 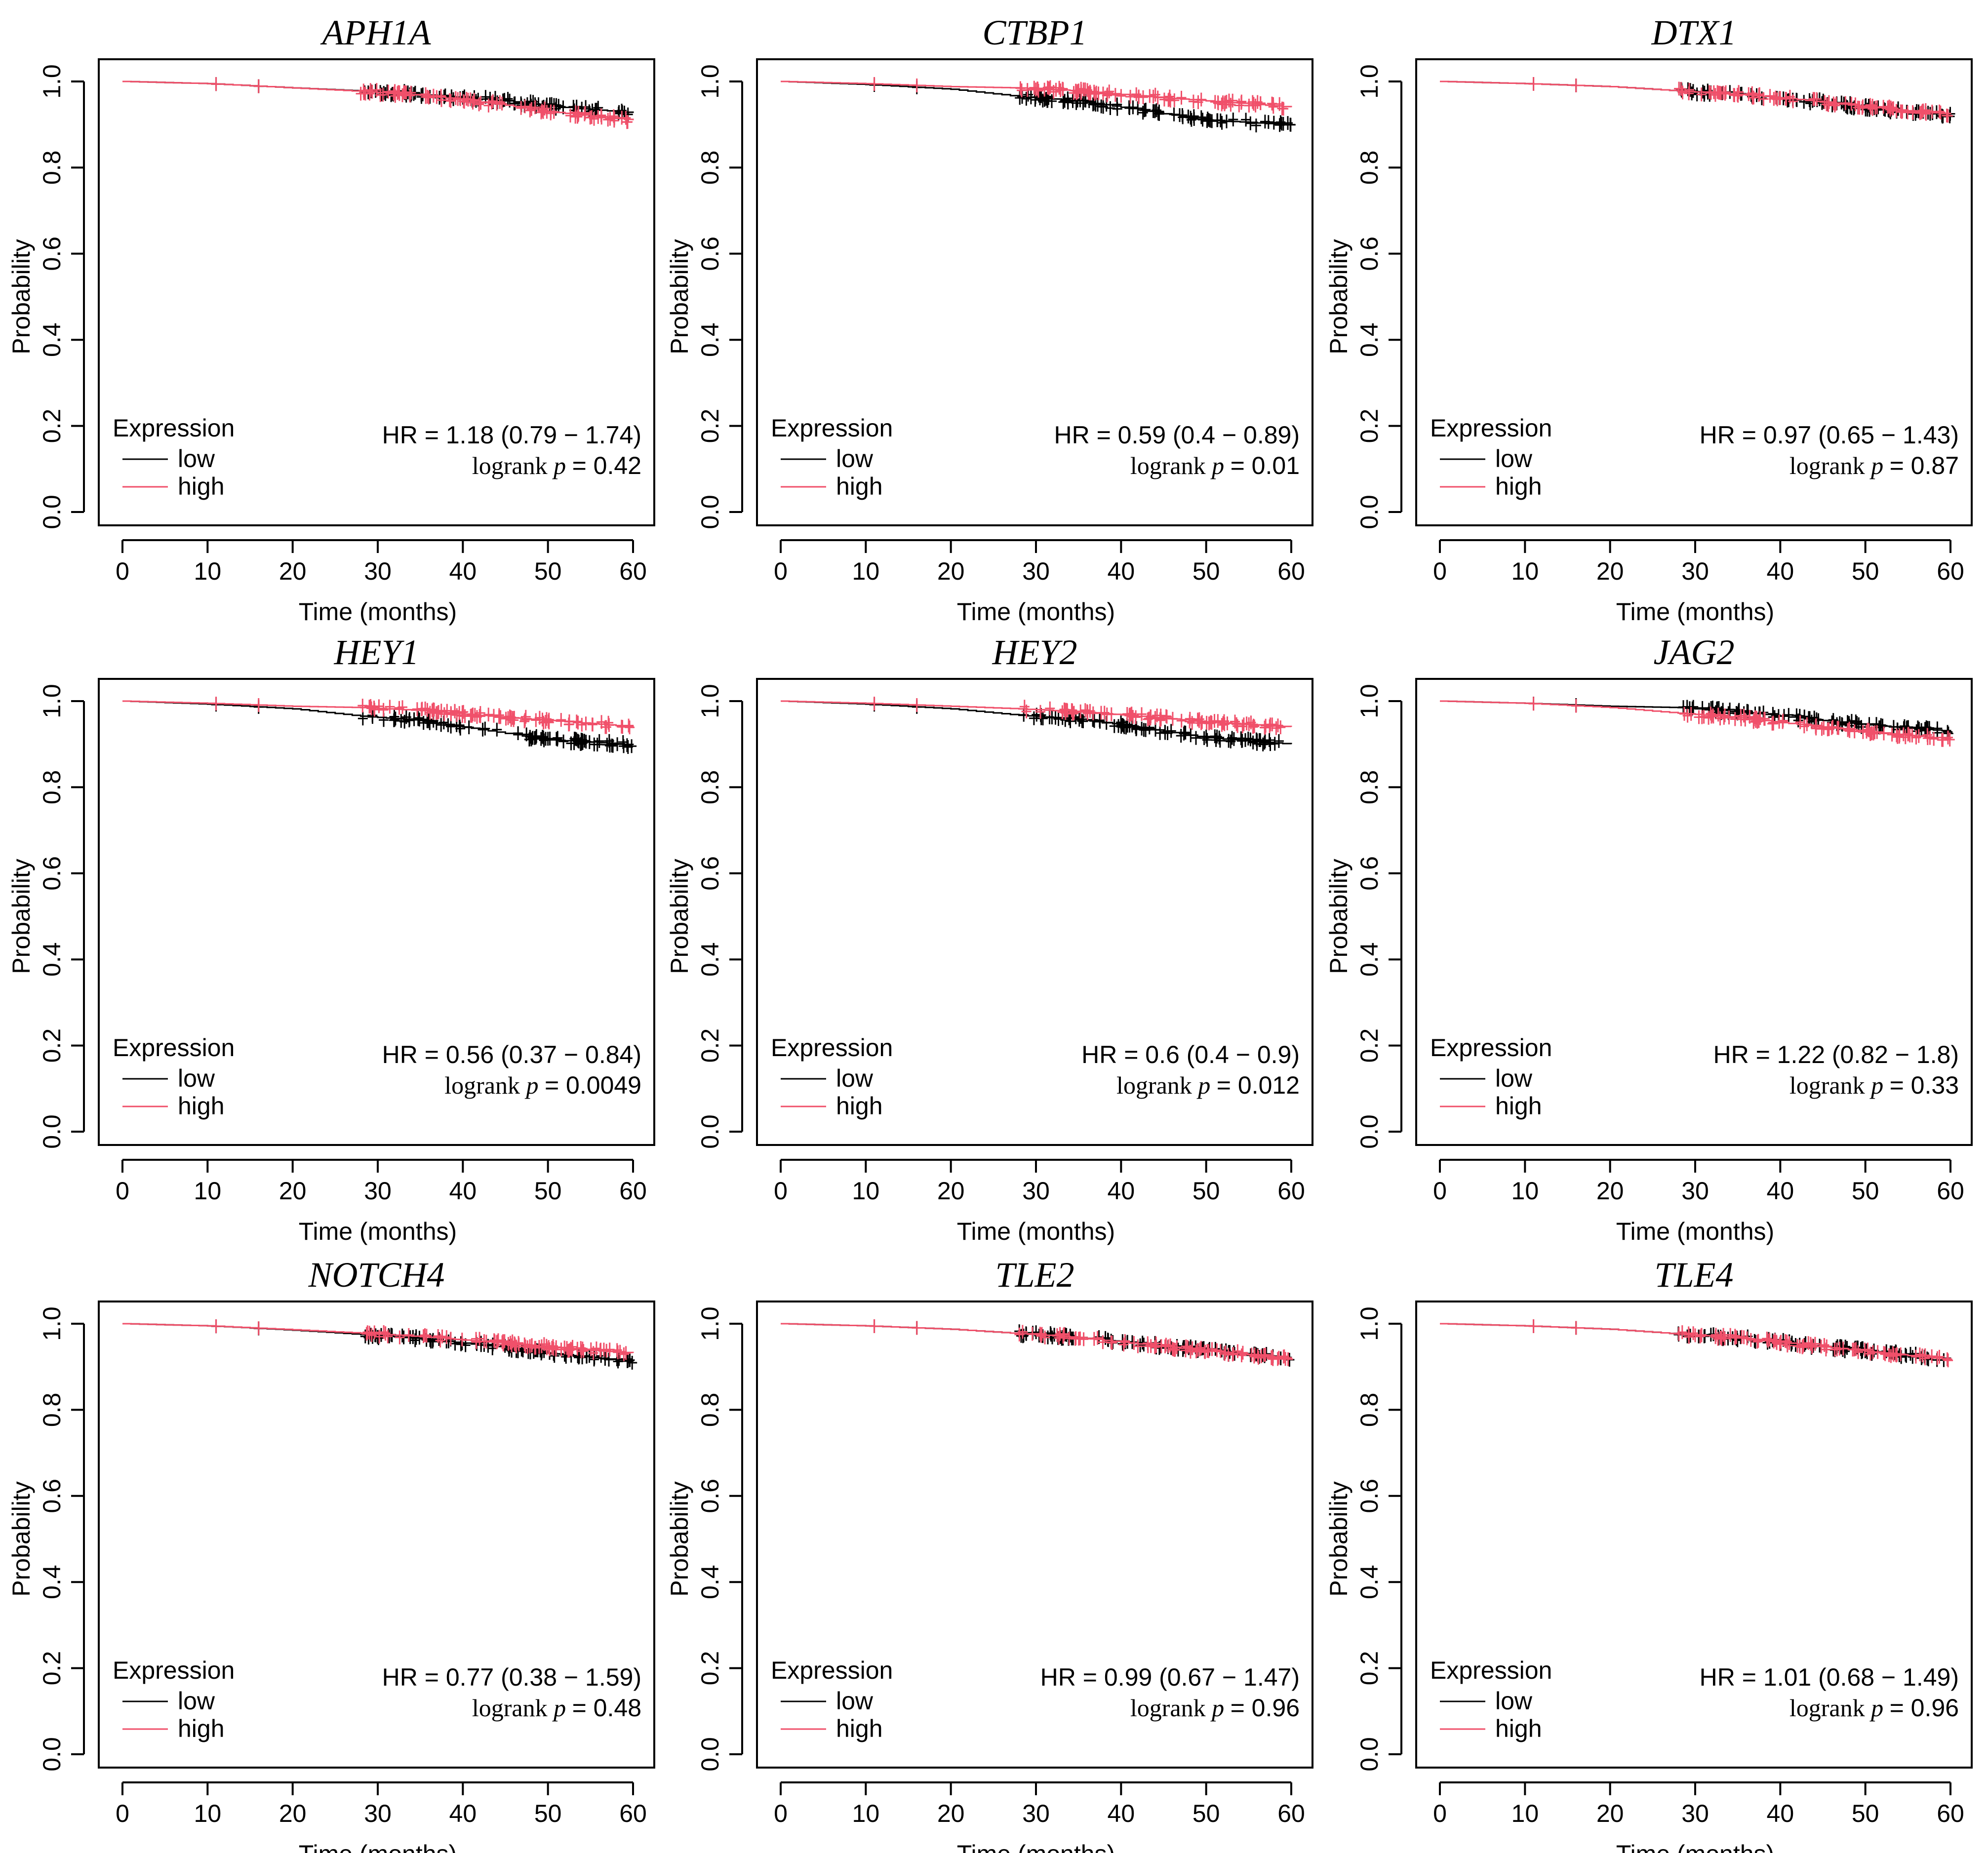 What do you see at coordinates (52, 787) in the screenshot?
I see `y-tick-label: 0.8` at bounding box center [52, 787].